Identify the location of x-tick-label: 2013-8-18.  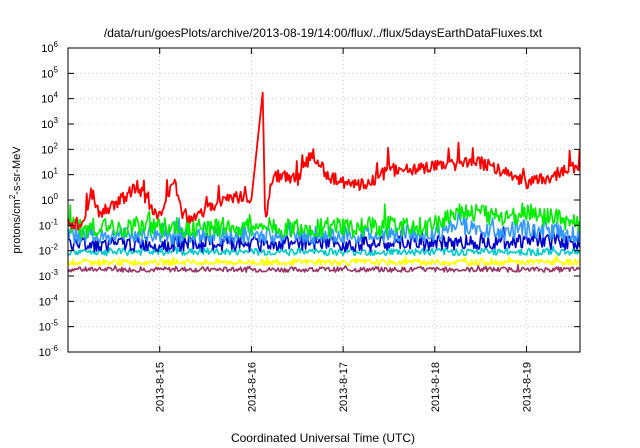
(436, 387).